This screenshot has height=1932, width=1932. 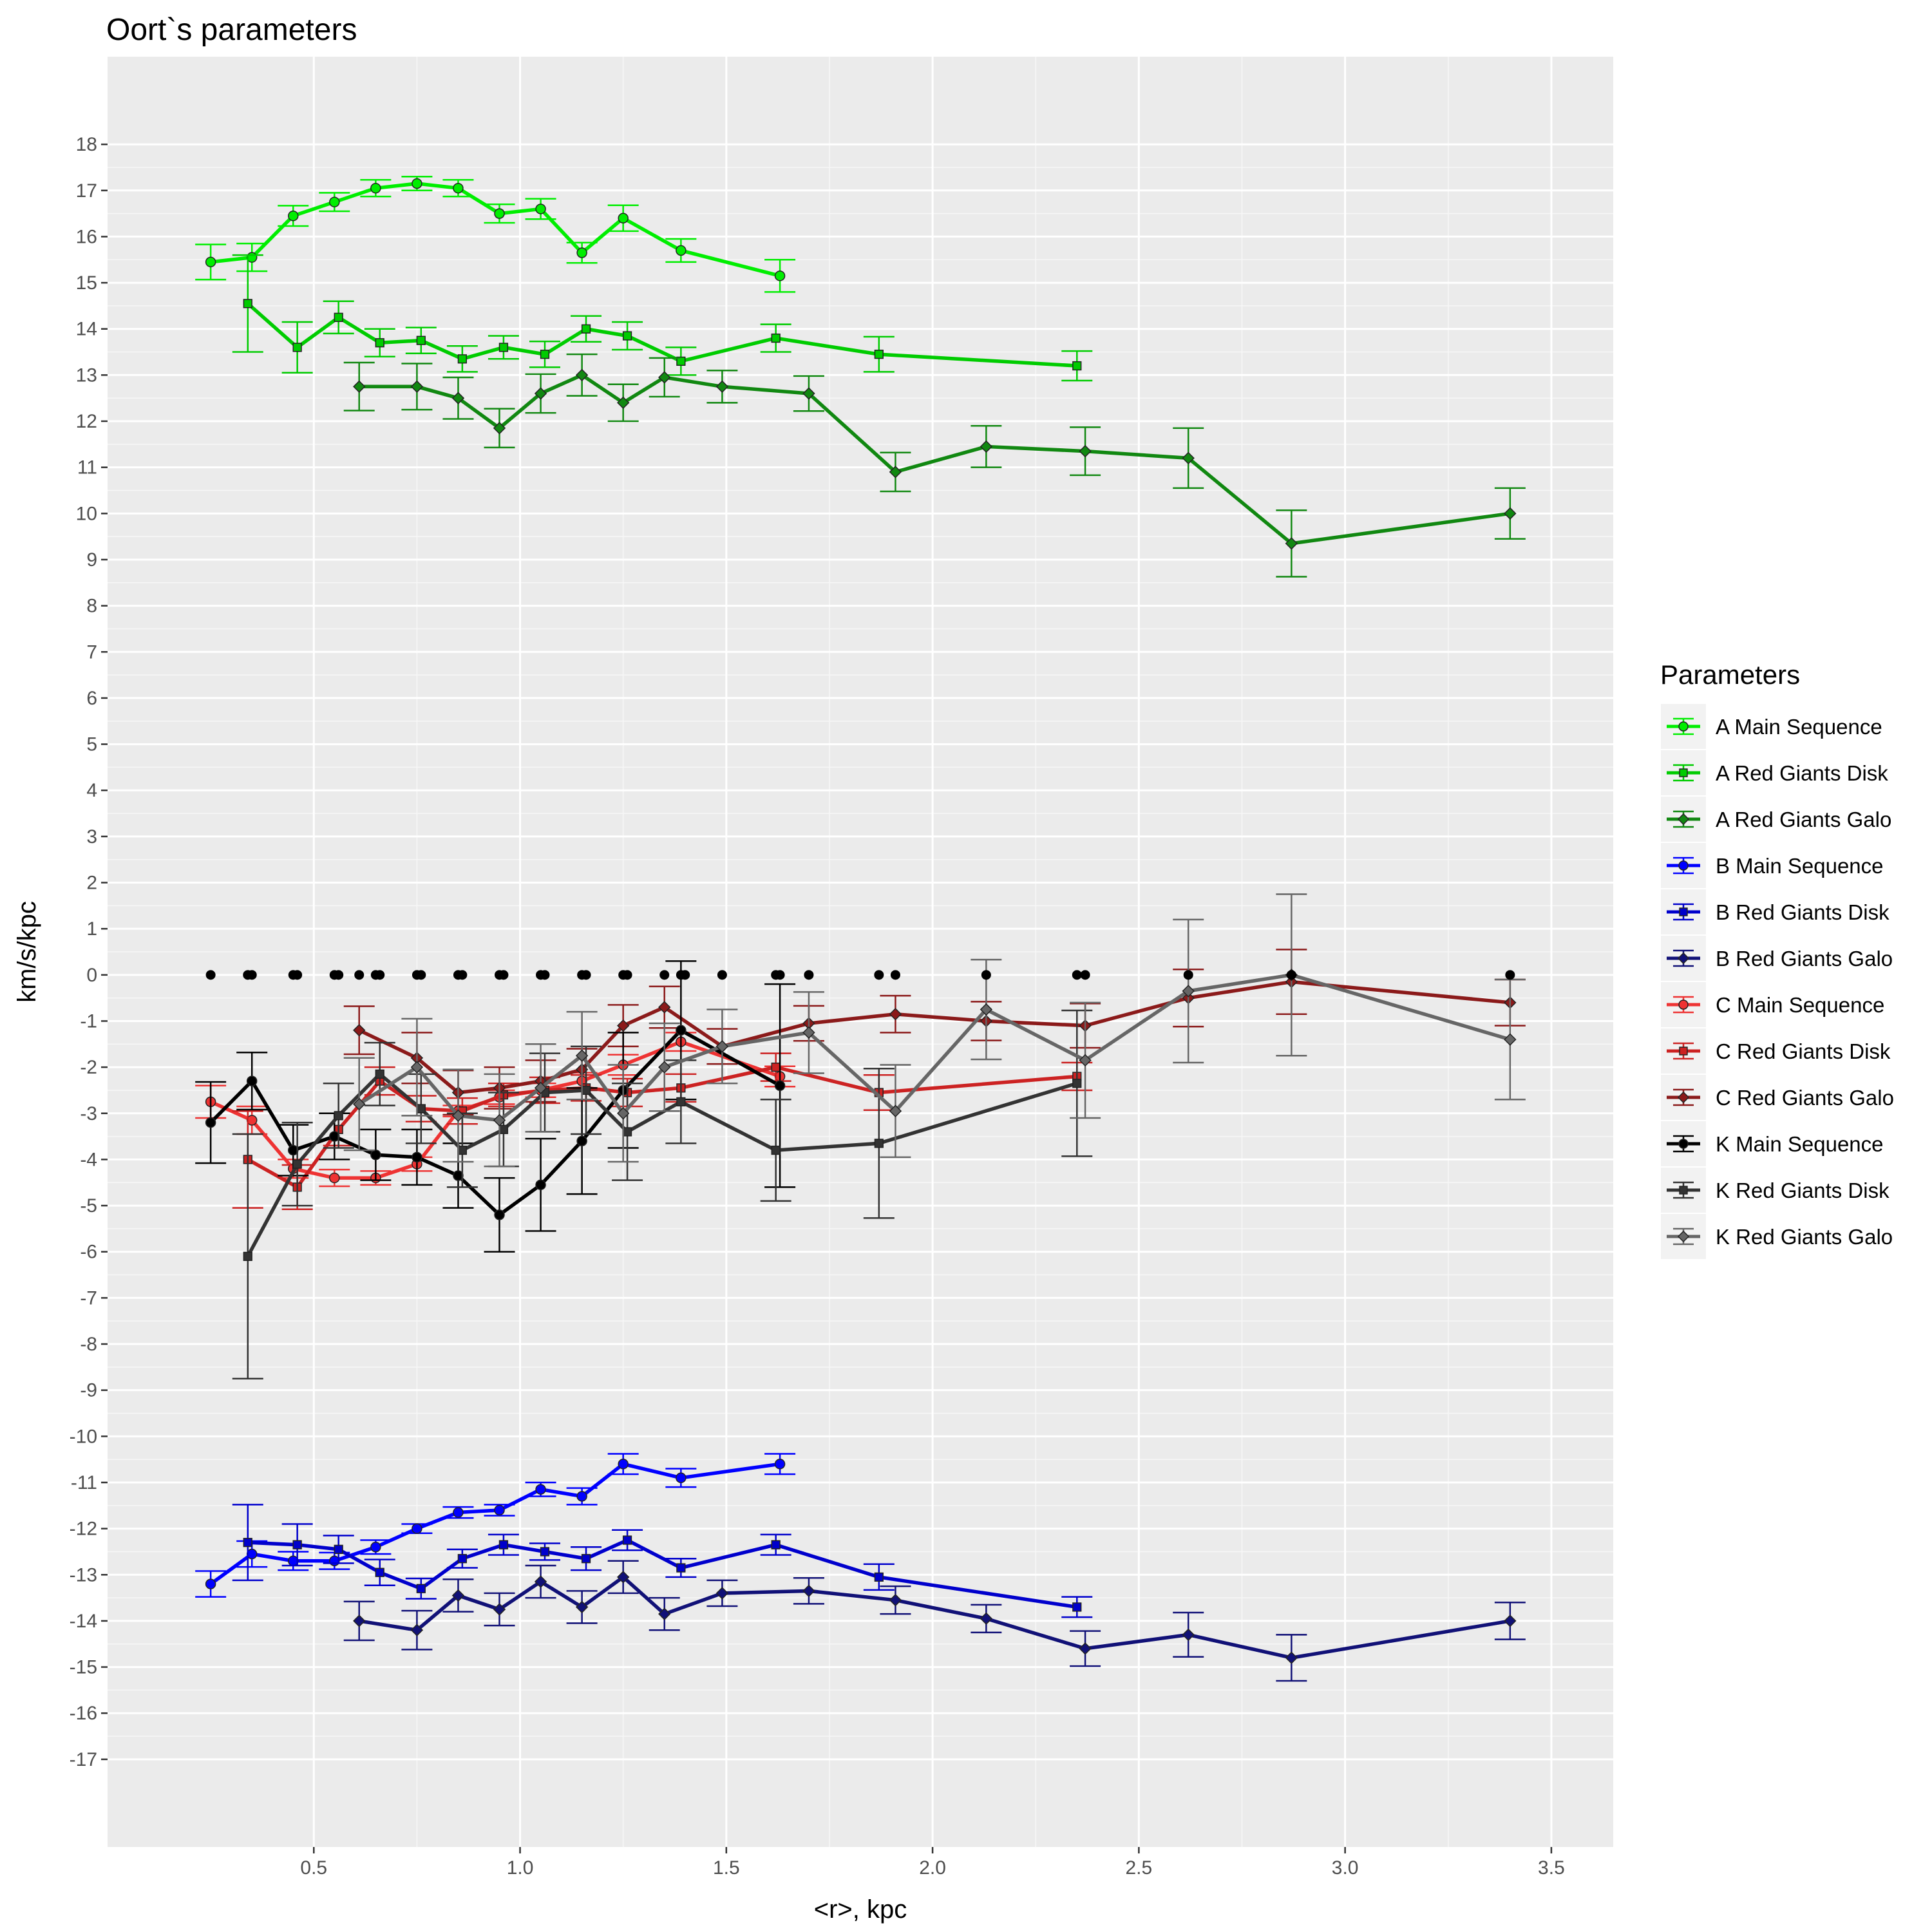 What do you see at coordinates (1777, 1236) in the screenshot?
I see `legend-item: K Red Giants Galo` at bounding box center [1777, 1236].